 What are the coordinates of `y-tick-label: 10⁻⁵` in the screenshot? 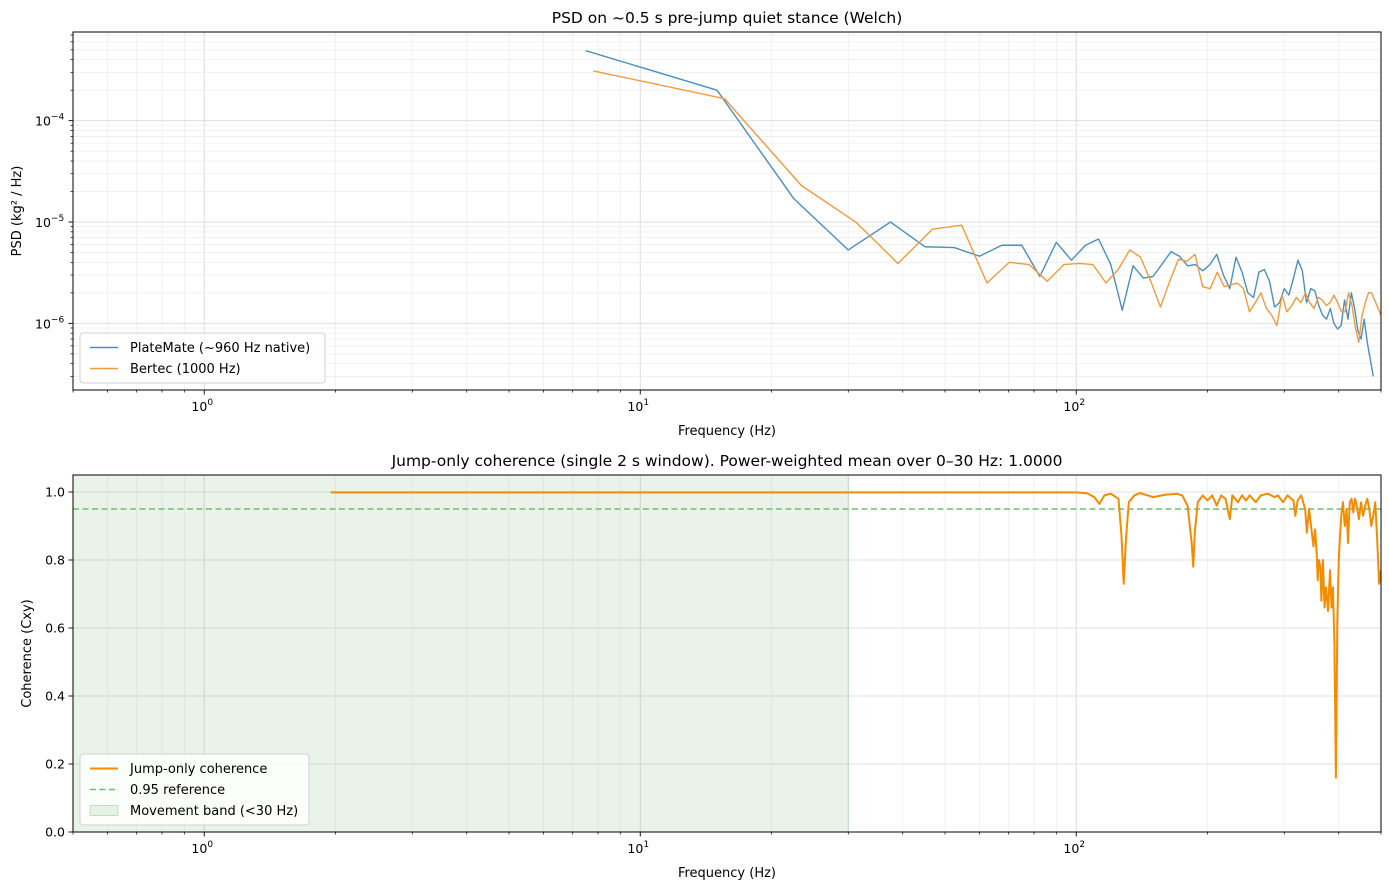 It's located at (49, 222).